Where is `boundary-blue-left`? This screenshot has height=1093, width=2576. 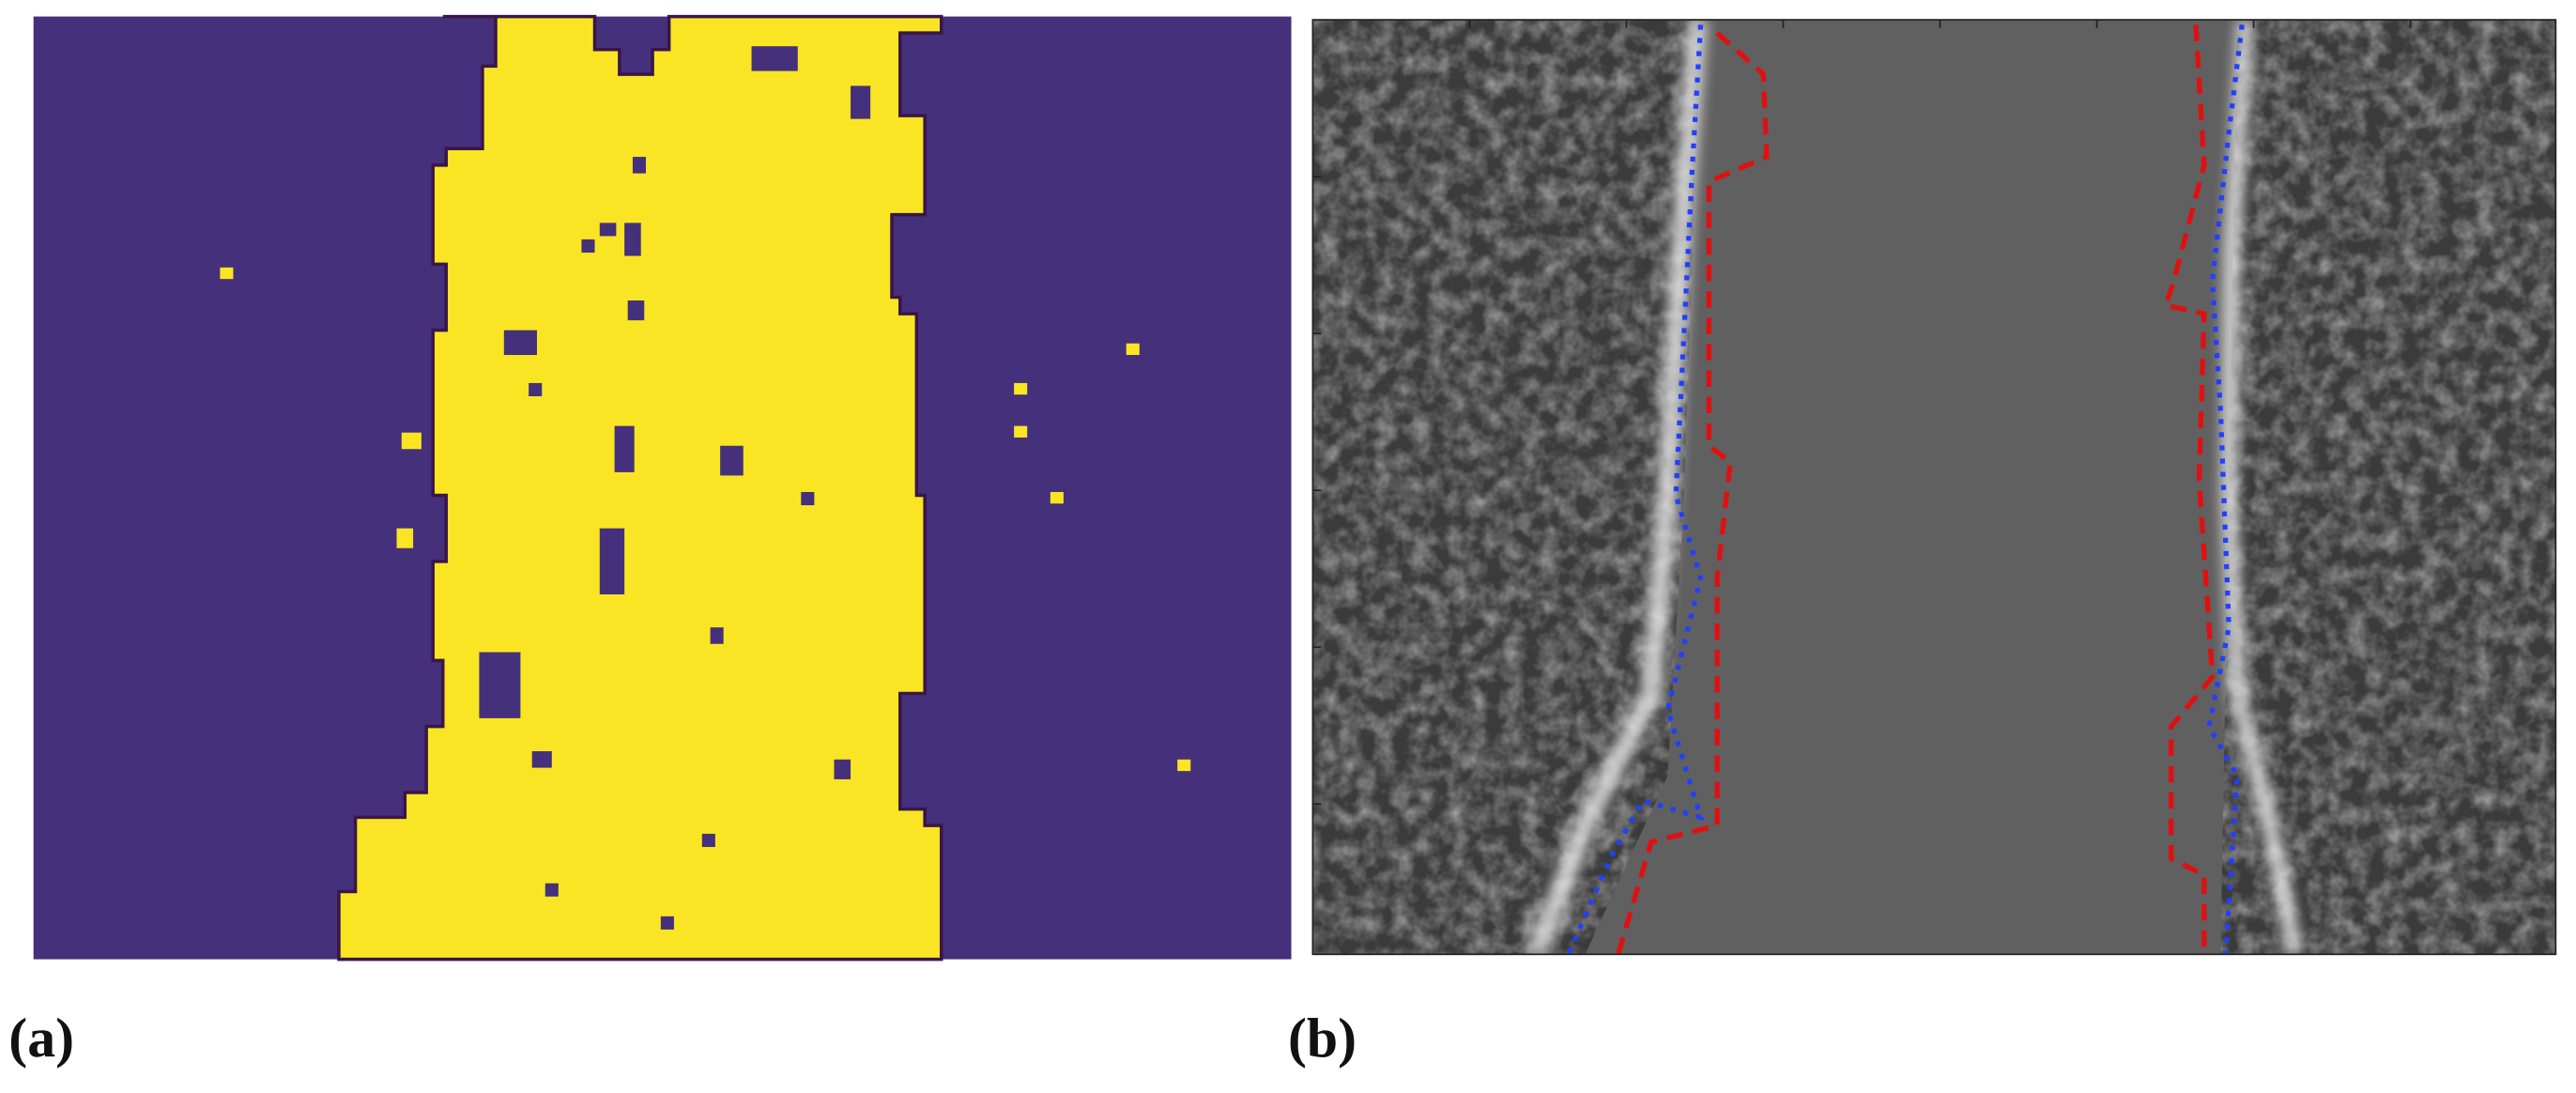 boundary-blue-left is located at coordinates (1636, 490).